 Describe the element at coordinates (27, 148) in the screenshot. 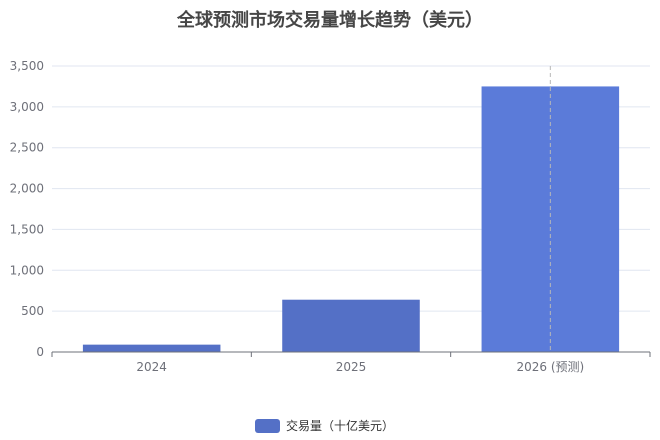

I see `y-tick-label: 2,500` at that location.